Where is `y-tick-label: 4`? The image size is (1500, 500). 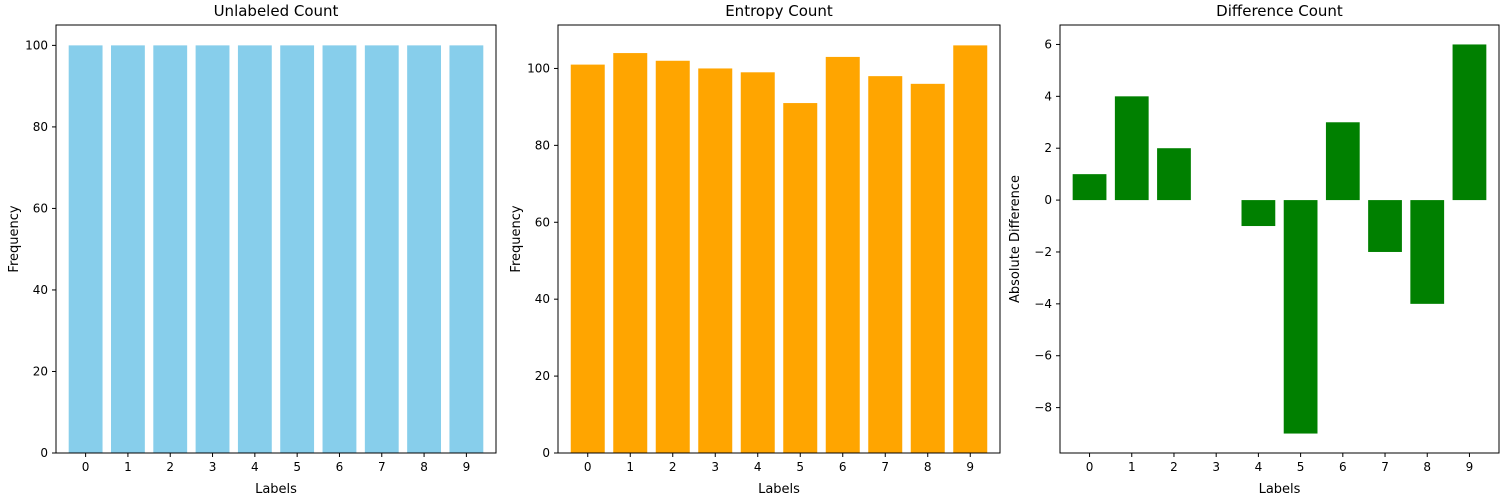
y-tick-label: 4 is located at coordinates (1048, 96).